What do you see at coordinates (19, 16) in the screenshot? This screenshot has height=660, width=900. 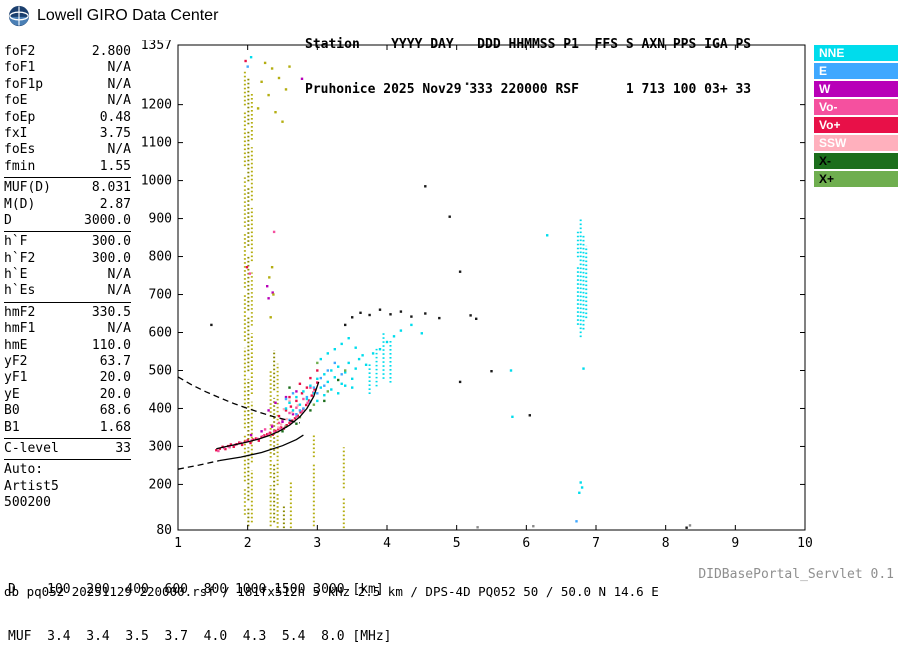 I see `giro-logo-icon` at bounding box center [19, 16].